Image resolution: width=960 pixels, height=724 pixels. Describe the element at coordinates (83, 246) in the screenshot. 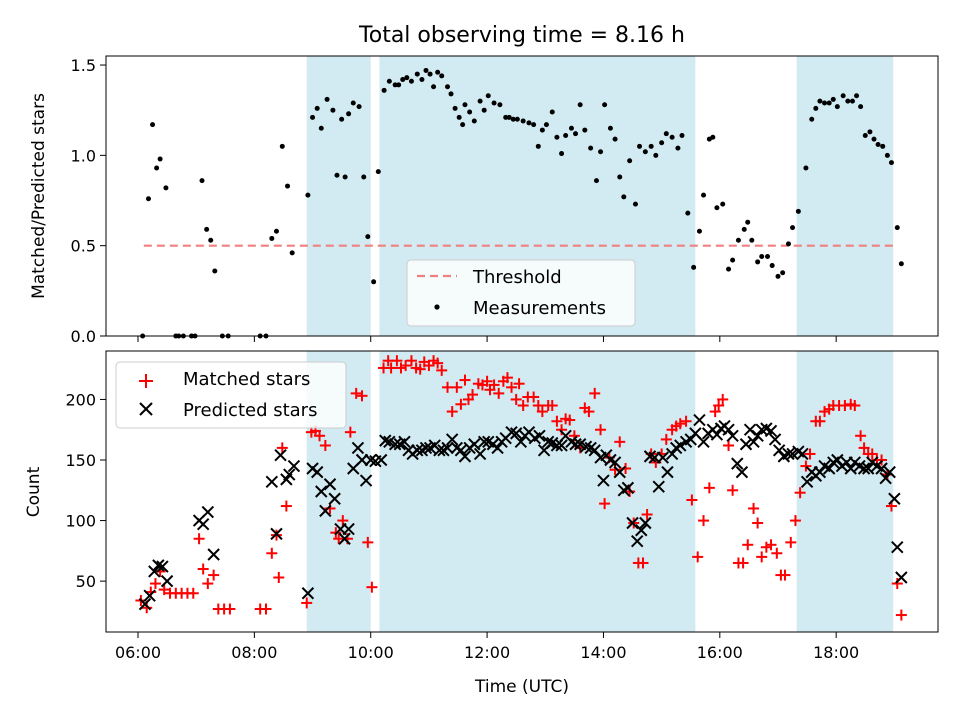

I see `y-tick-label: 0.5` at that location.